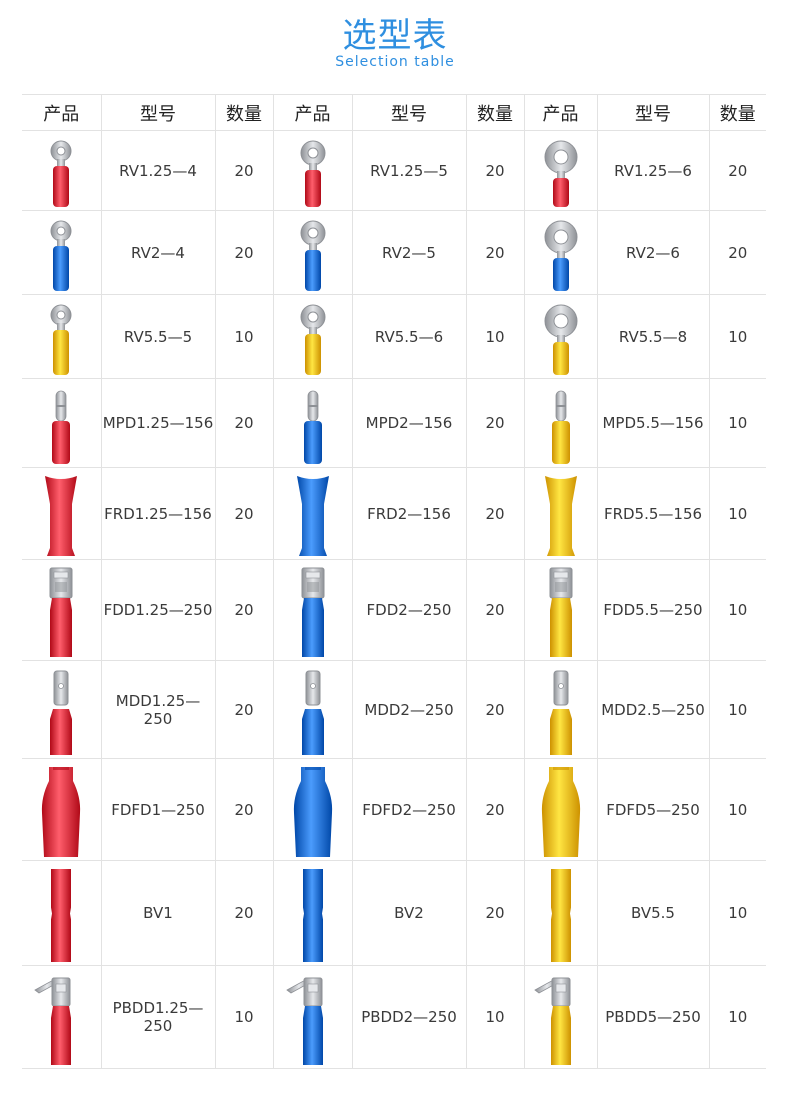 This screenshot has width=790, height=1100. What do you see at coordinates (409, 170) in the screenshot?
I see `product-model: RV1.25—5` at bounding box center [409, 170].